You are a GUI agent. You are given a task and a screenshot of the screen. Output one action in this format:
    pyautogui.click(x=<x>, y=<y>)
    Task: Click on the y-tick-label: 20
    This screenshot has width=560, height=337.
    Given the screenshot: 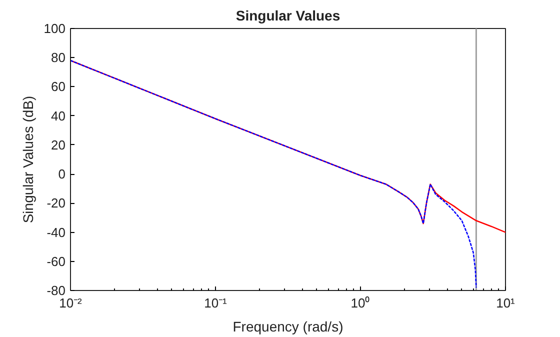 What is the action you would take?
    pyautogui.click(x=58, y=144)
    